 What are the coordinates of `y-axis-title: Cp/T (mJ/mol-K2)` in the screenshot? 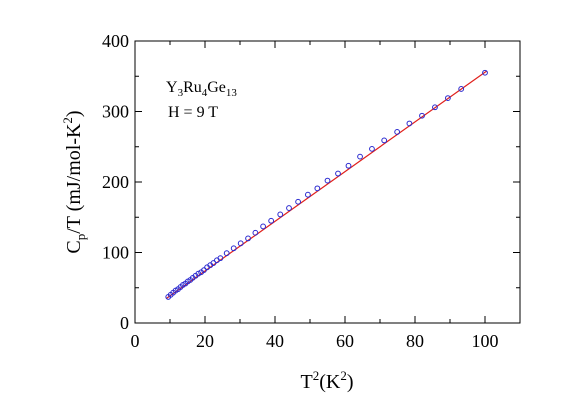 It's located at (74, 181).